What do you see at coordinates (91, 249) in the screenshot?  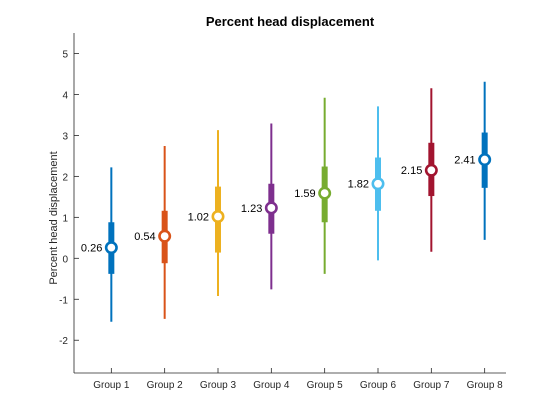 I see `median-label: 0.26` at bounding box center [91, 249].